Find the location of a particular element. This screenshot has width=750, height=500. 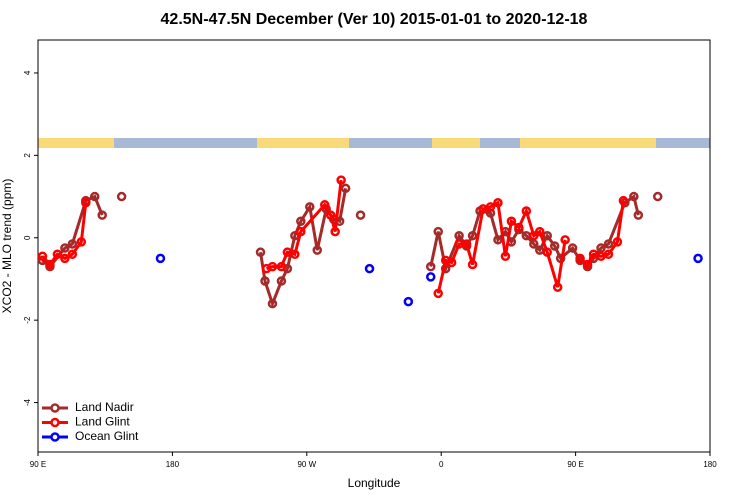

legend-label: Ocean Glint is located at coordinates (107, 436).